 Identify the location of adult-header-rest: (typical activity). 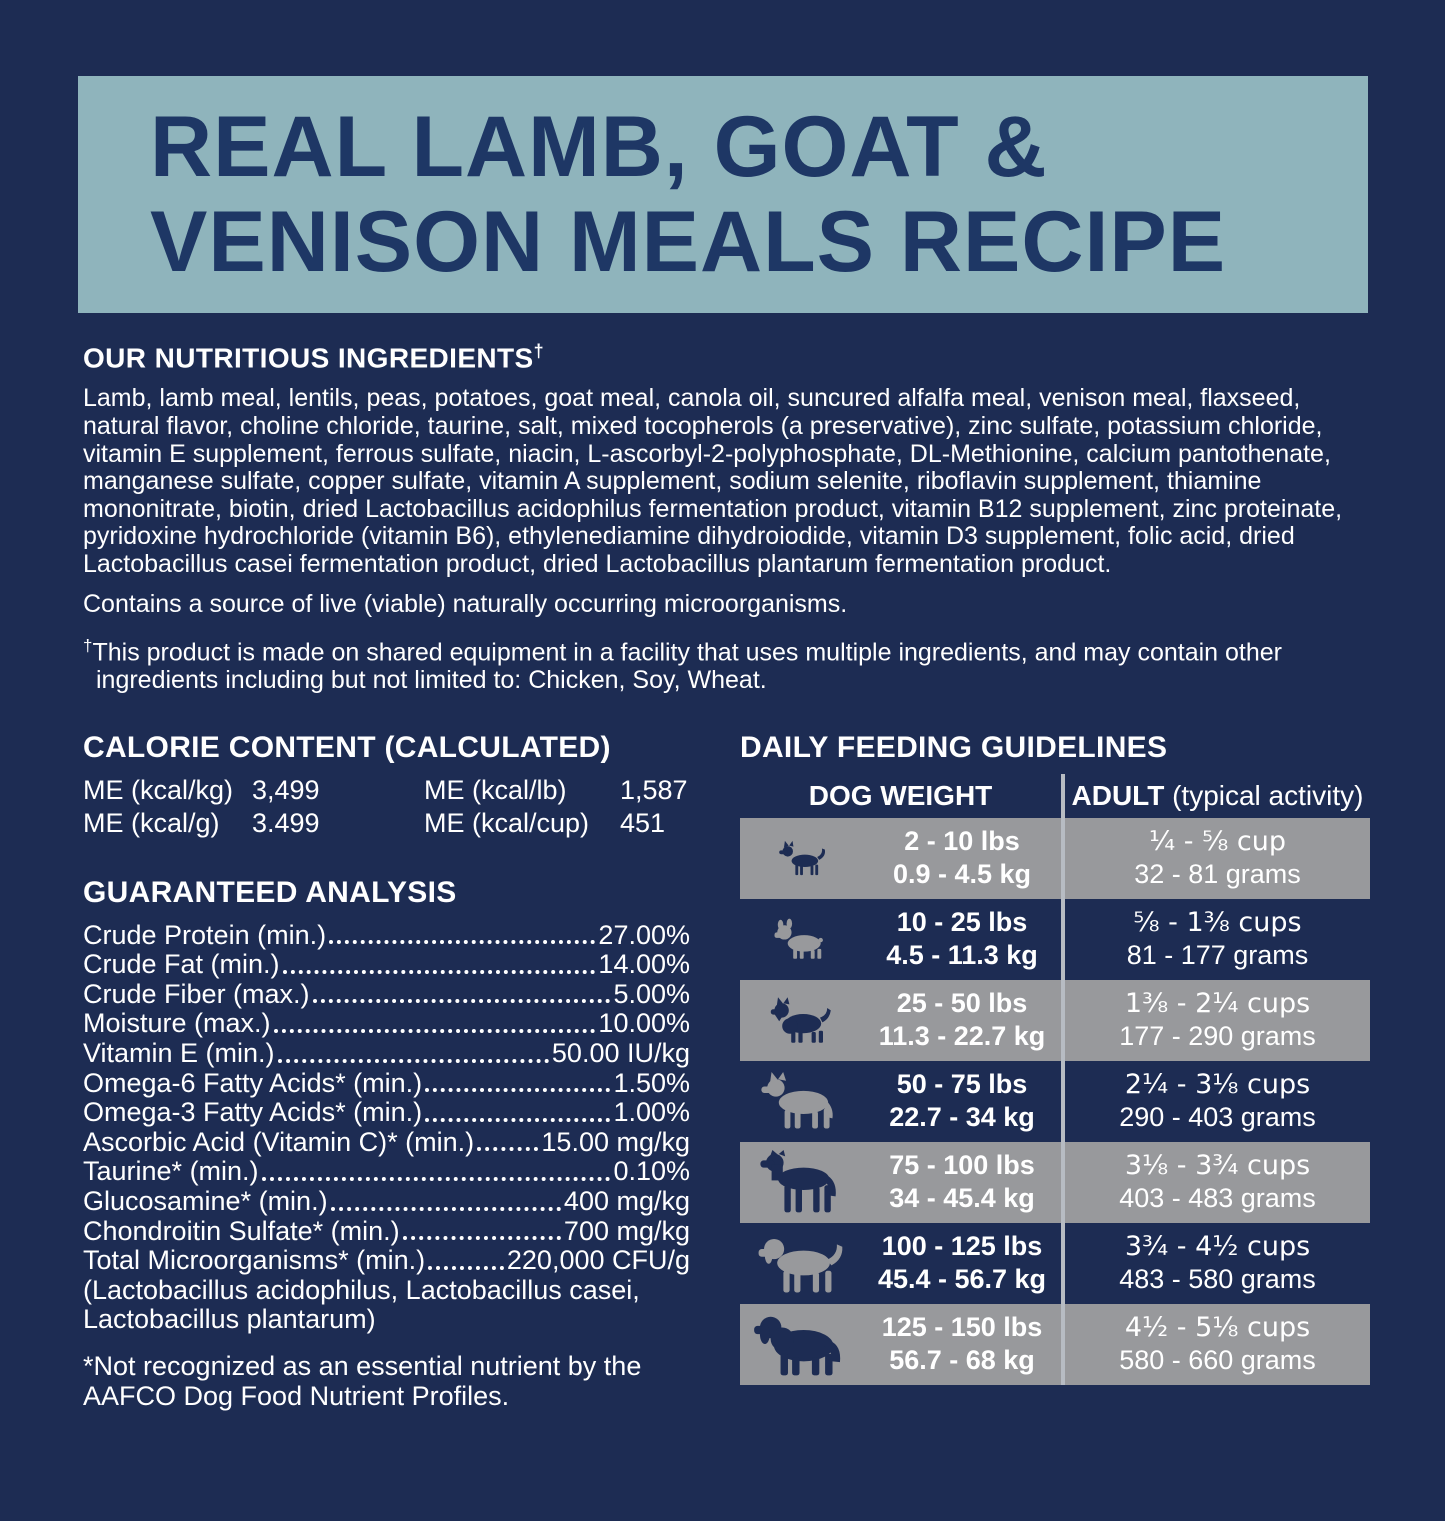
(1264, 795).